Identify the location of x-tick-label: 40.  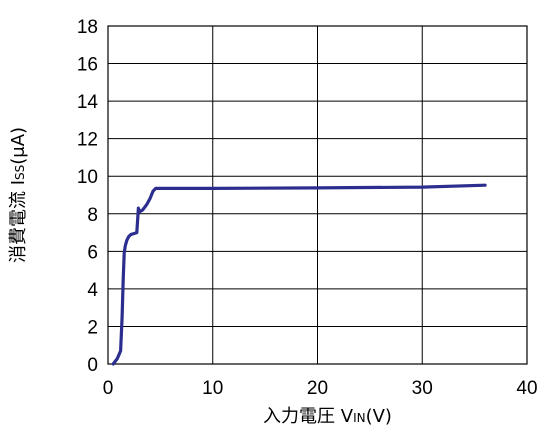
(526, 388).